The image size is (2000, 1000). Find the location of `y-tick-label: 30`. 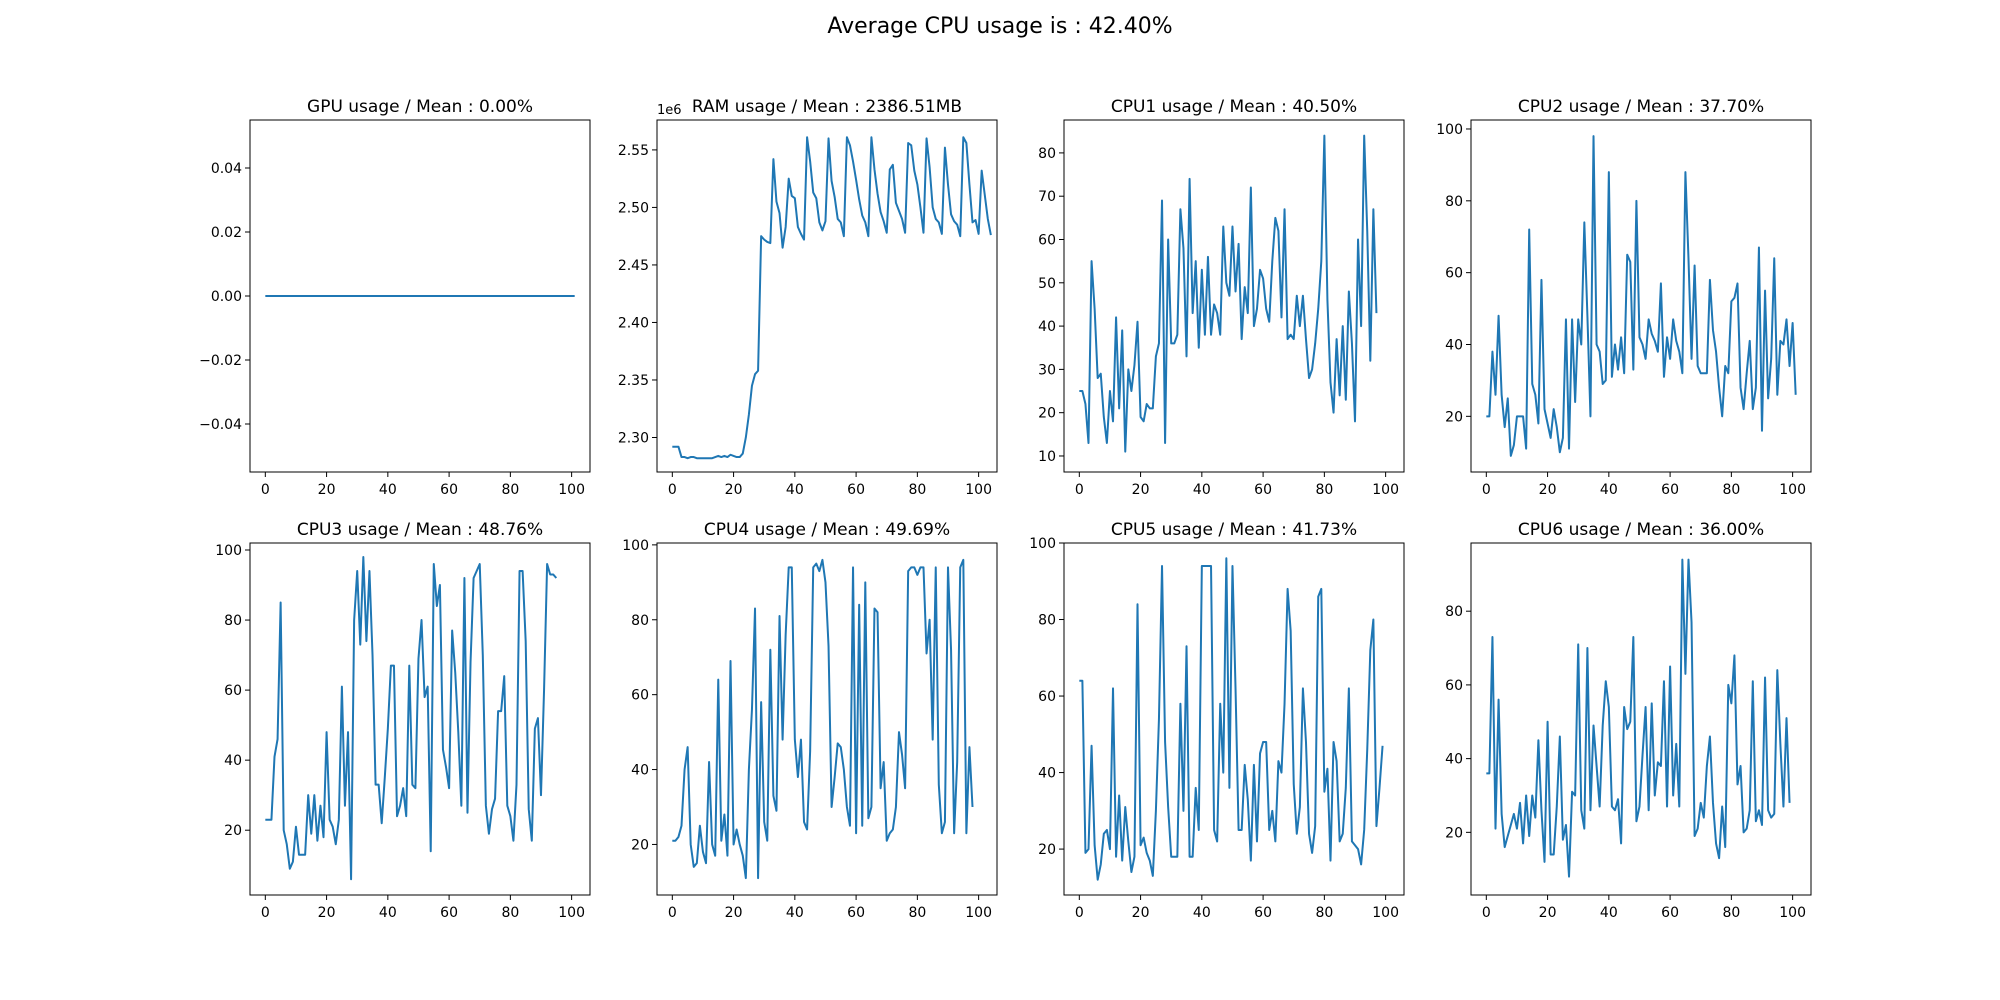

y-tick-label: 30 is located at coordinates (1047, 370).